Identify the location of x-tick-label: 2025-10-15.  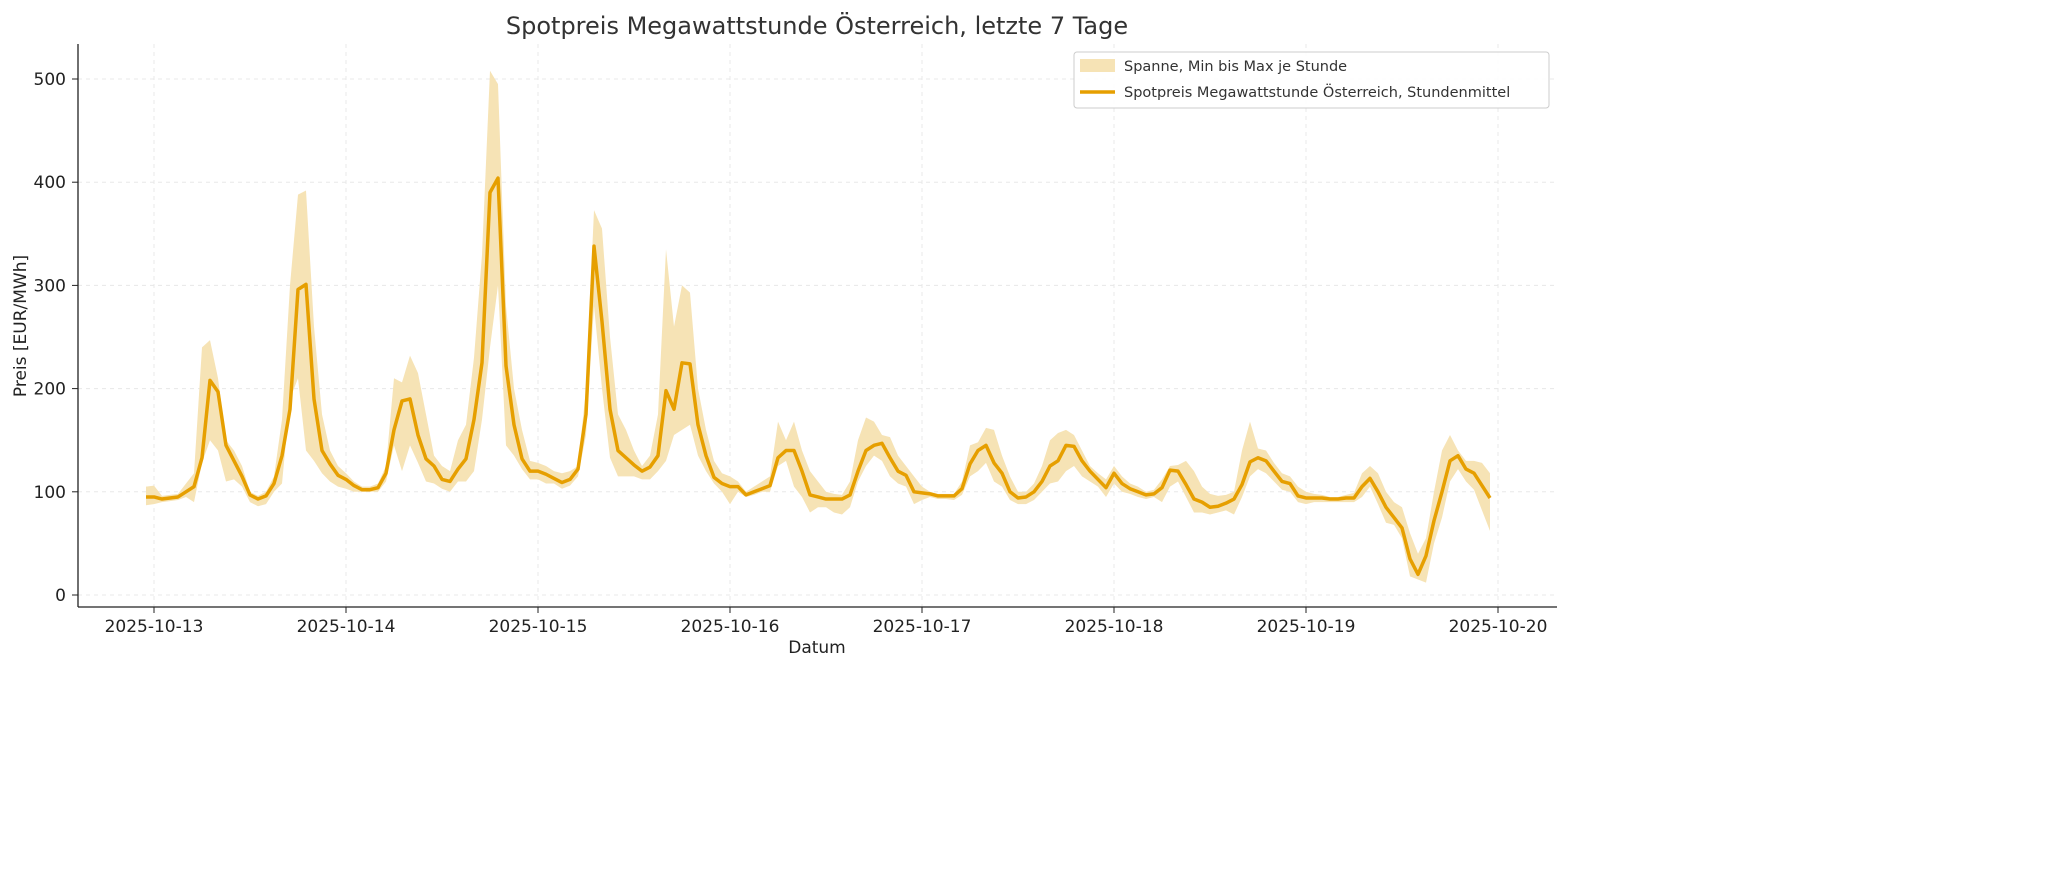
(538, 627).